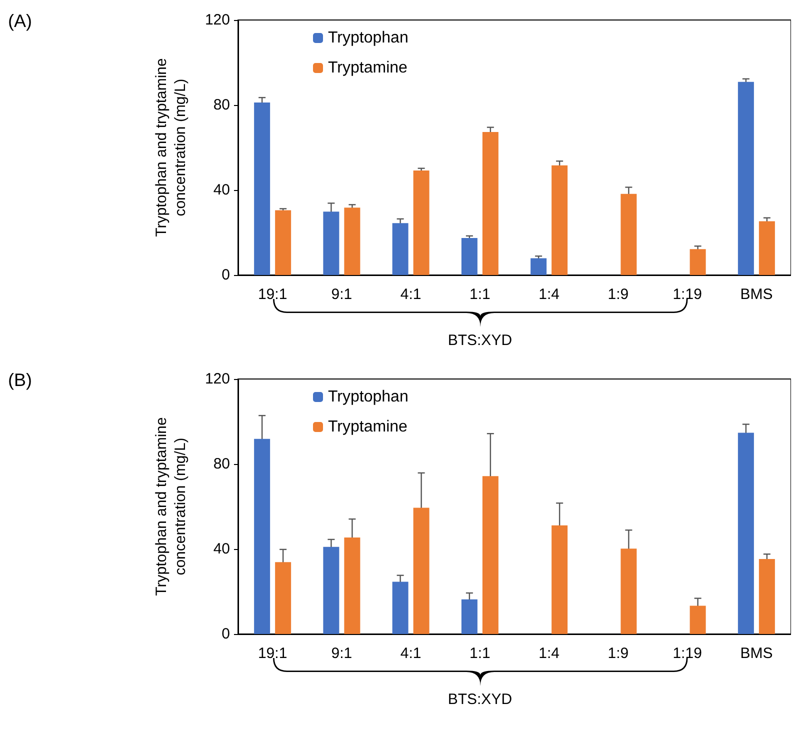 The height and width of the screenshot is (734, 799). Describe the element at coordinates (20, 21) in the screenshot. I see `text: (A)` at that location.